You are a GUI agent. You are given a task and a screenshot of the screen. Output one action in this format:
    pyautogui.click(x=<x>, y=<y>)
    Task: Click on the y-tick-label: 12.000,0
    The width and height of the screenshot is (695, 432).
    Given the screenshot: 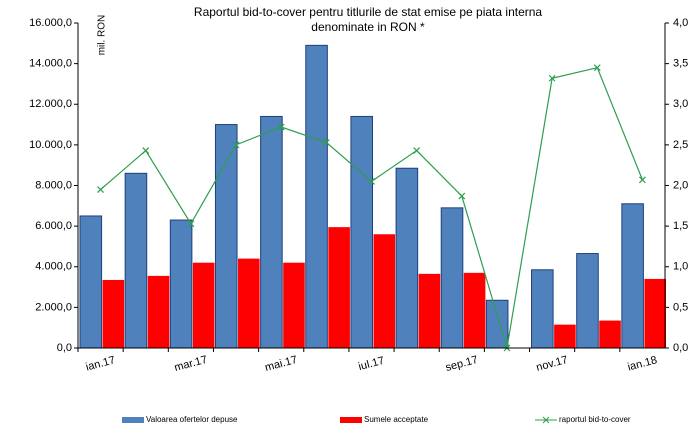 What is the action you would take?
    pyautogui.click(x=50, y=104)
    